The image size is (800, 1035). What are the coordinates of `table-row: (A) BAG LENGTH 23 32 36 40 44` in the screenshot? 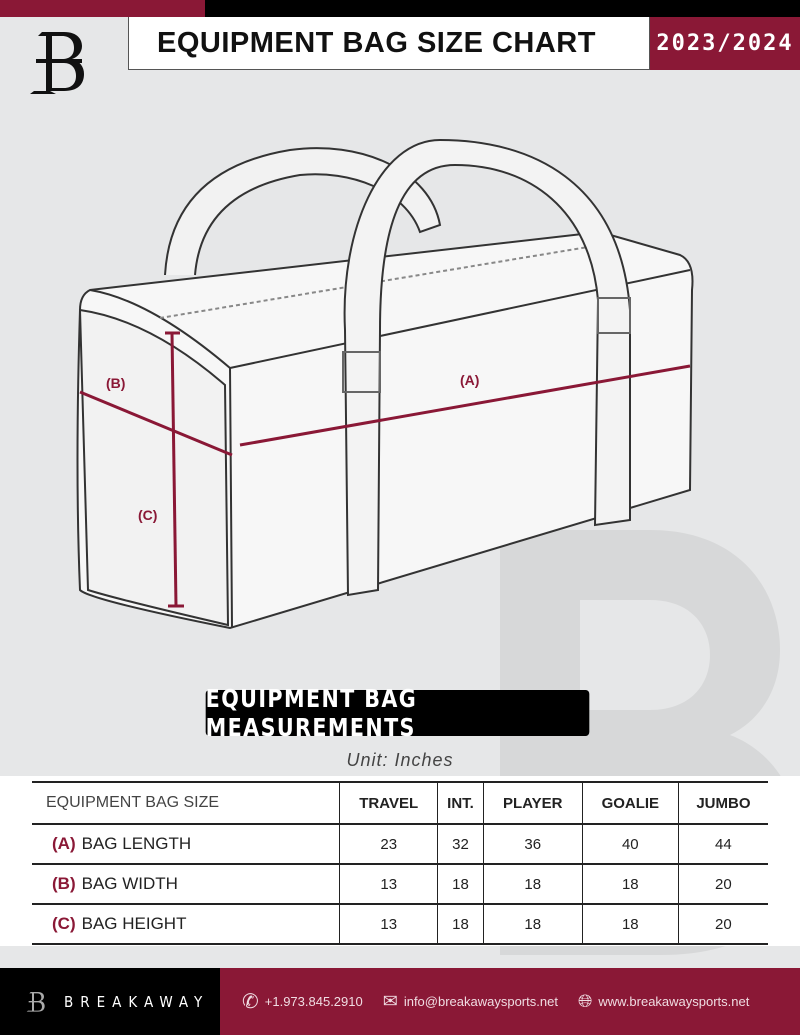 It's located at (400, 844).